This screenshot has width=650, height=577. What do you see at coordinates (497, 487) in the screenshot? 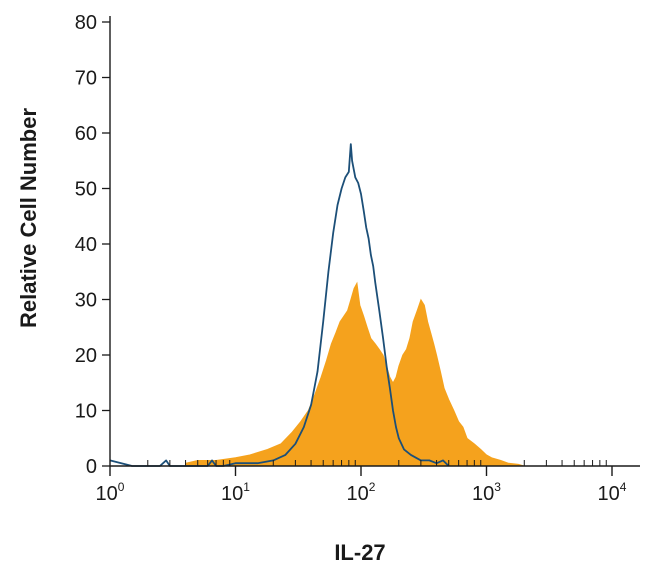
I see `x-tick-exponent: 3` at bounding box center [497, 487].